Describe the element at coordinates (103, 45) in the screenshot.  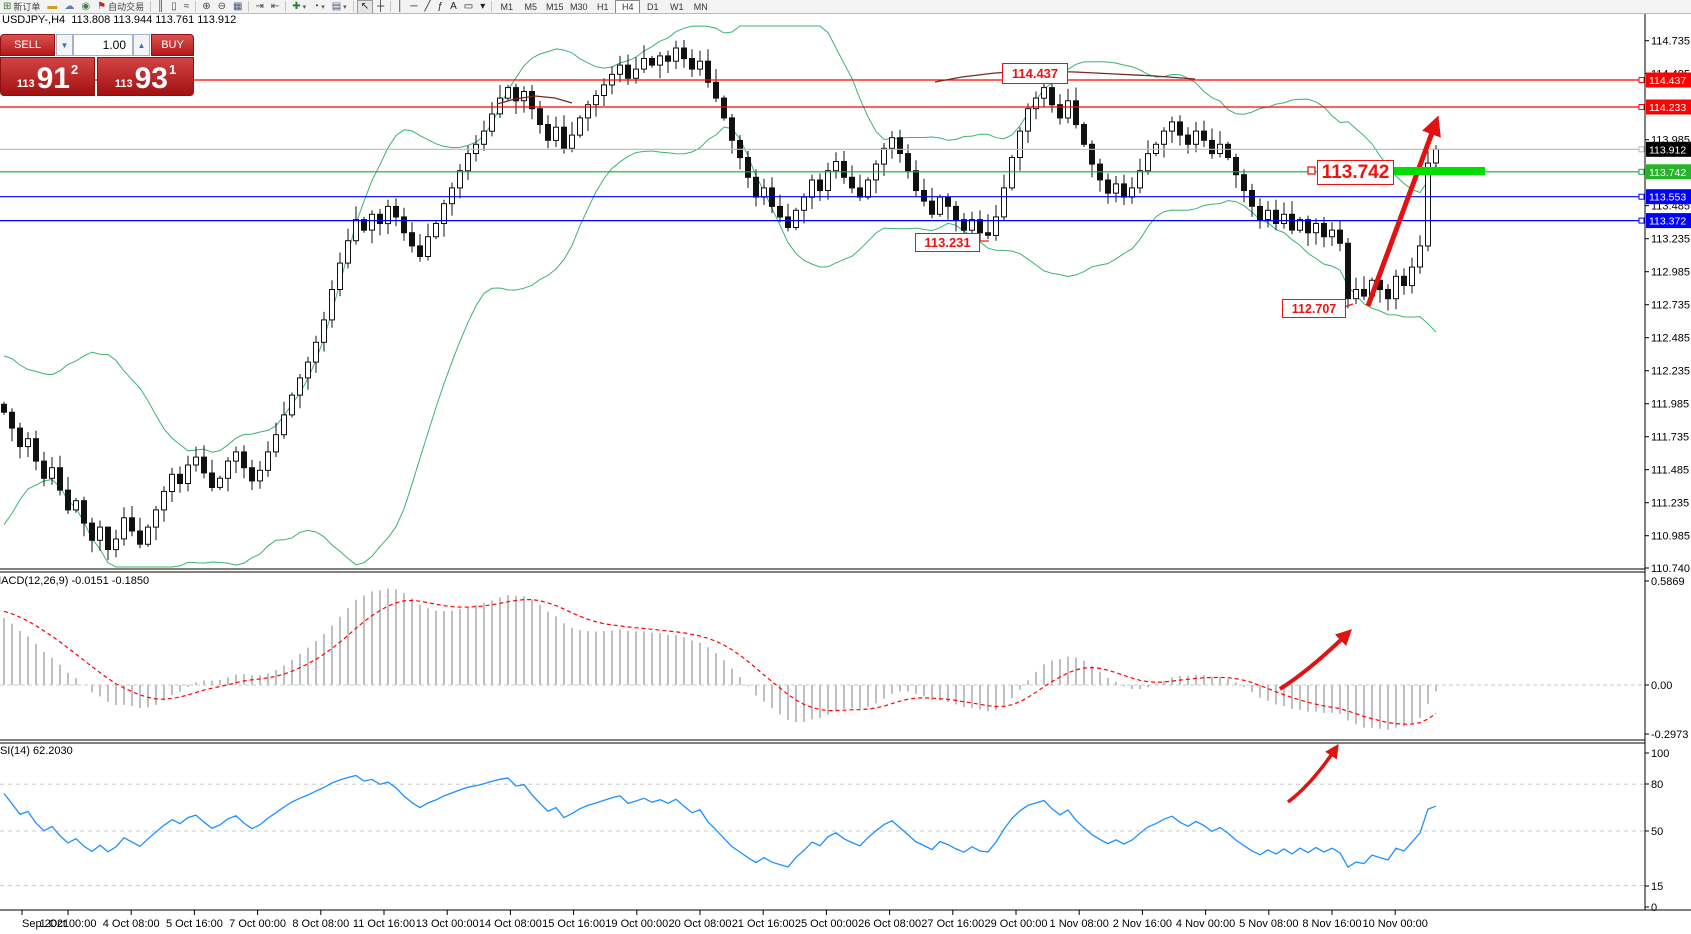
I see `lot-size-input` at that location.